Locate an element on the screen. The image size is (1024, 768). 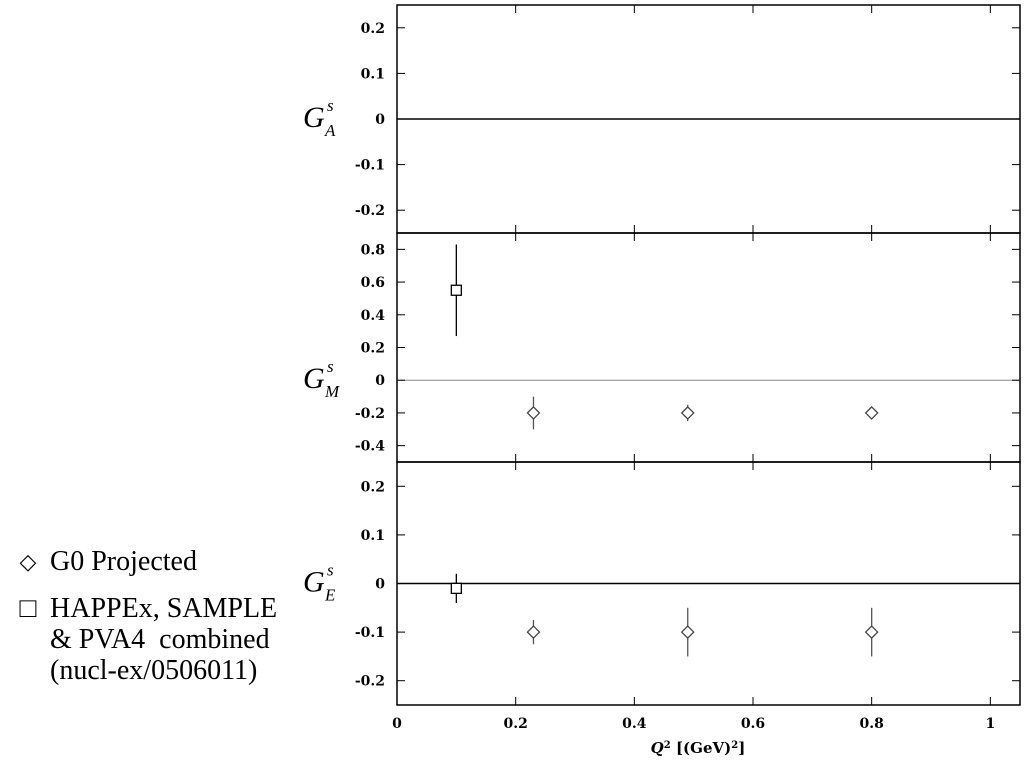
x-tick-label: 0.4 is located at coordinates (634, 724).